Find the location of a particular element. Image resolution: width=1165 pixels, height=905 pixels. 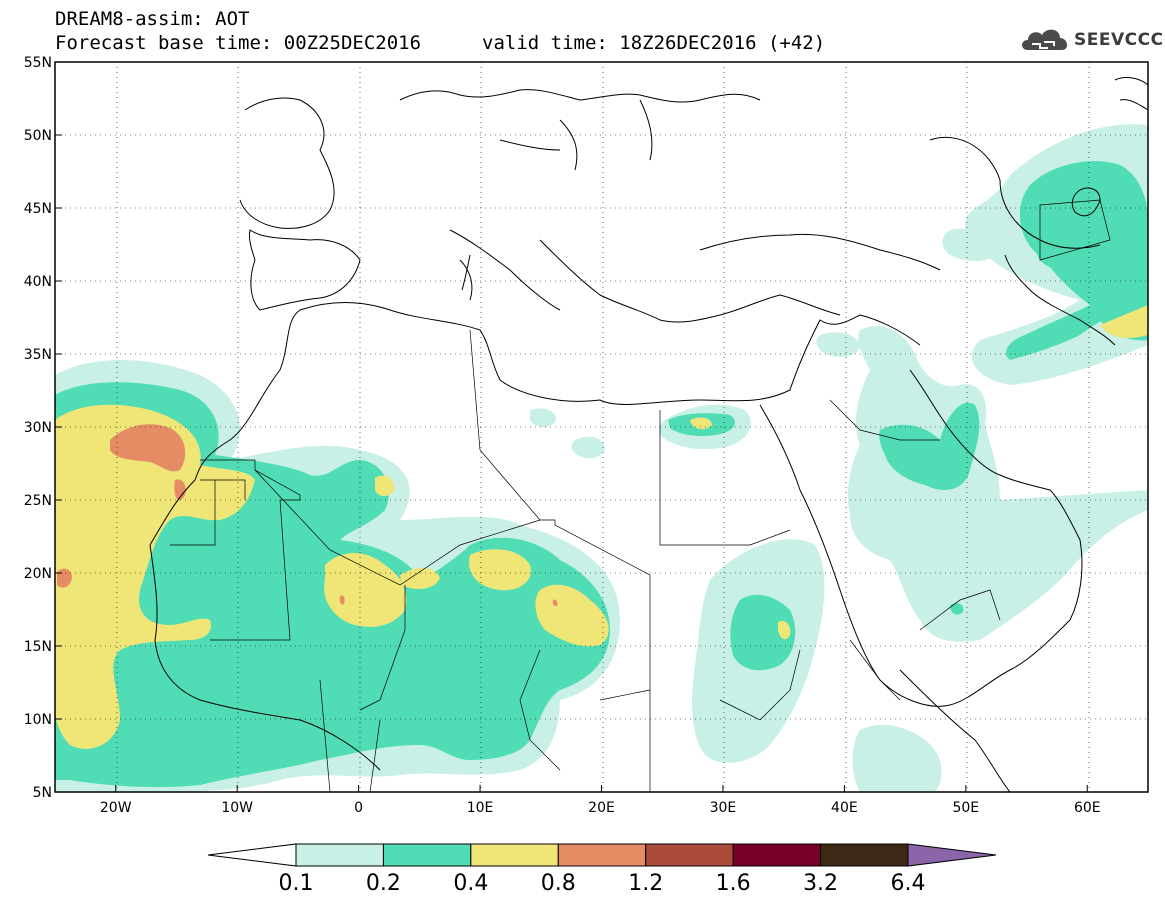

colorbar-label: 0.4 is located at coordinates (470, 883).